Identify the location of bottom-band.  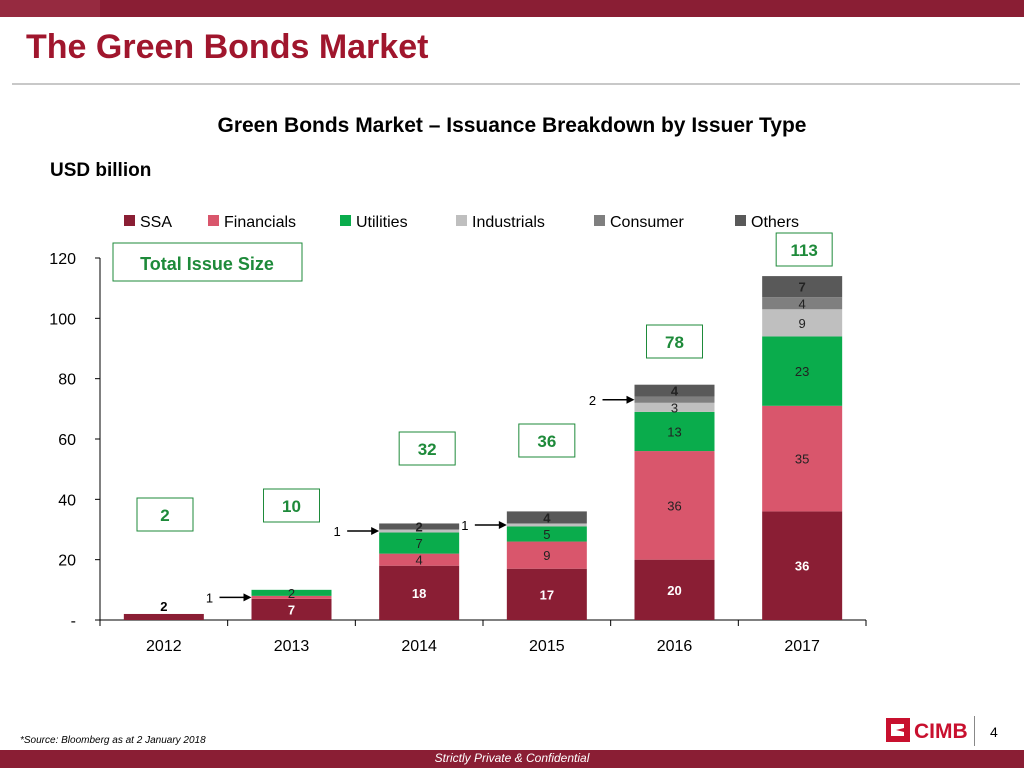
(512, 759).